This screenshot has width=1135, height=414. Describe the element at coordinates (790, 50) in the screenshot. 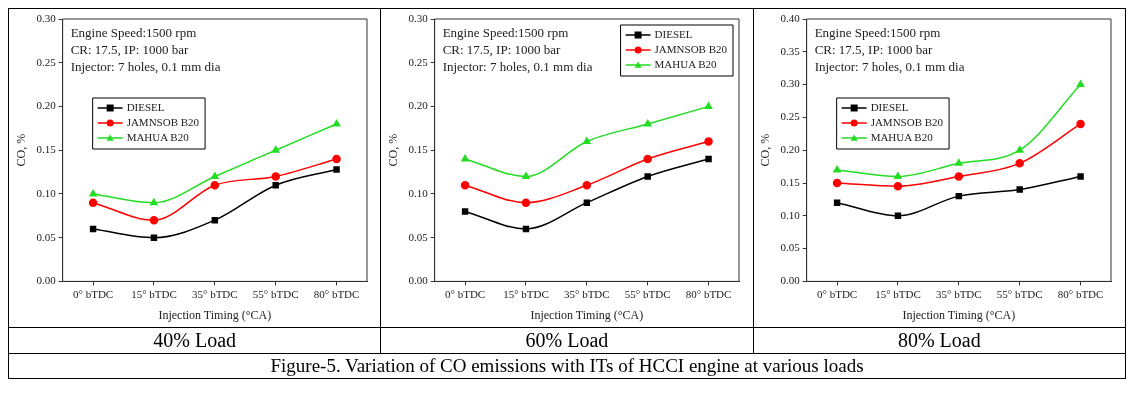

I see `y-tick-label: 0.35` at that location.